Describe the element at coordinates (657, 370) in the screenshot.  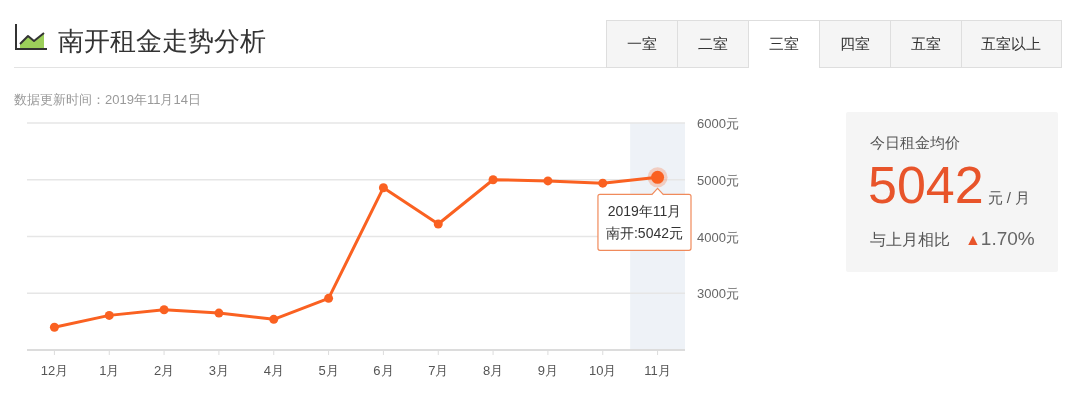
I see `x-tick-label: 11月` at that location.